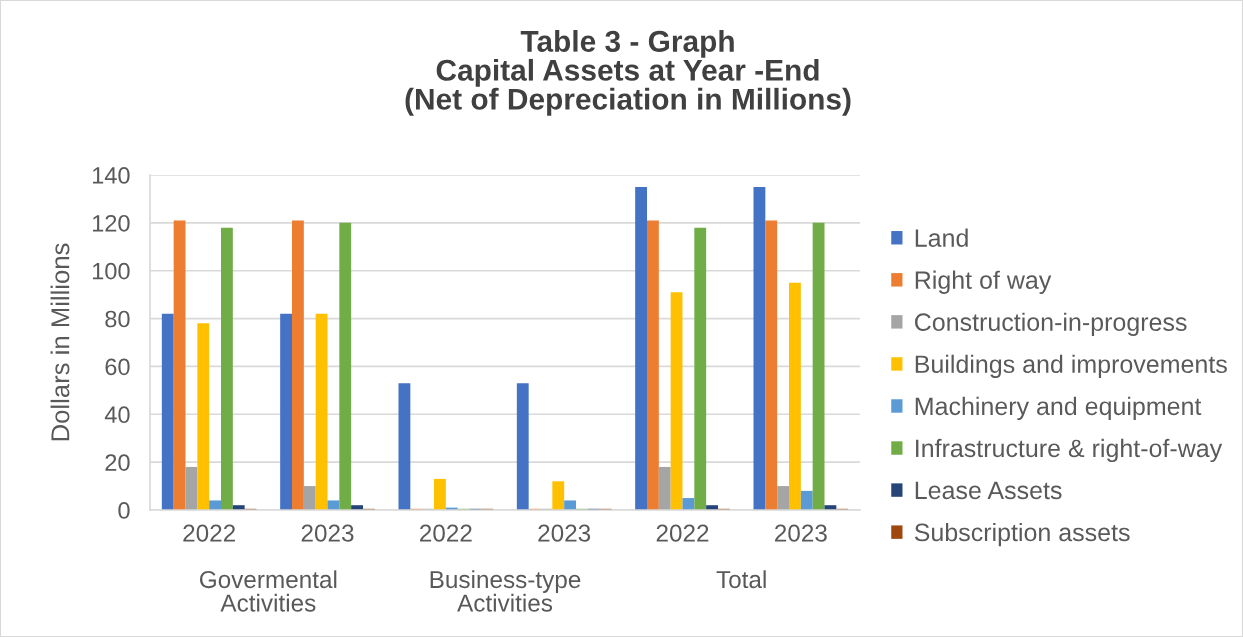  I want to click on legend-label: Buildings and improvements, so click(1071, 366).